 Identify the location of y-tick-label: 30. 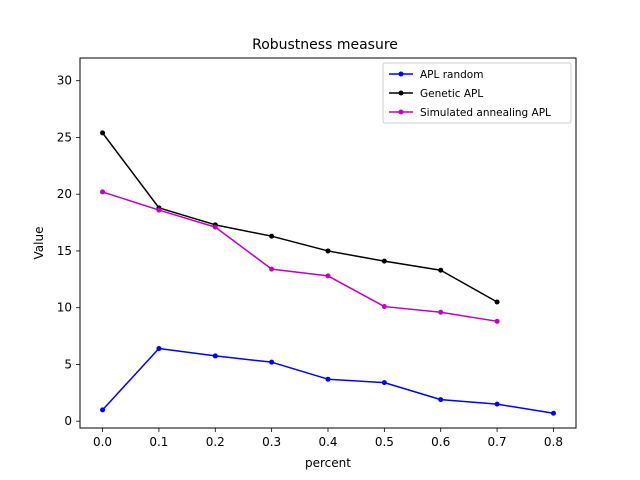
(64, 81).